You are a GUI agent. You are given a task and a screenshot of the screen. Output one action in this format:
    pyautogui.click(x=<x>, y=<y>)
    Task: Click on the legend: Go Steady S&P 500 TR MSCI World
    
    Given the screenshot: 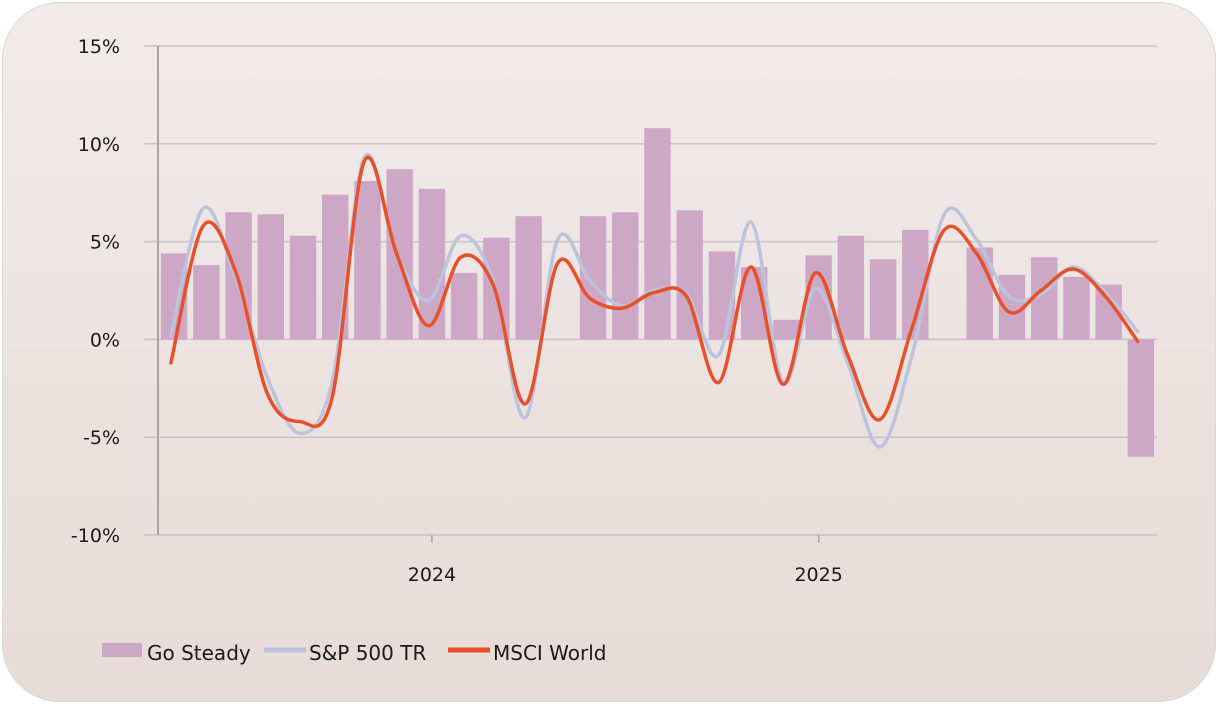 What is the action you would take?
    pyautogui.click(x=354, y=653)
    